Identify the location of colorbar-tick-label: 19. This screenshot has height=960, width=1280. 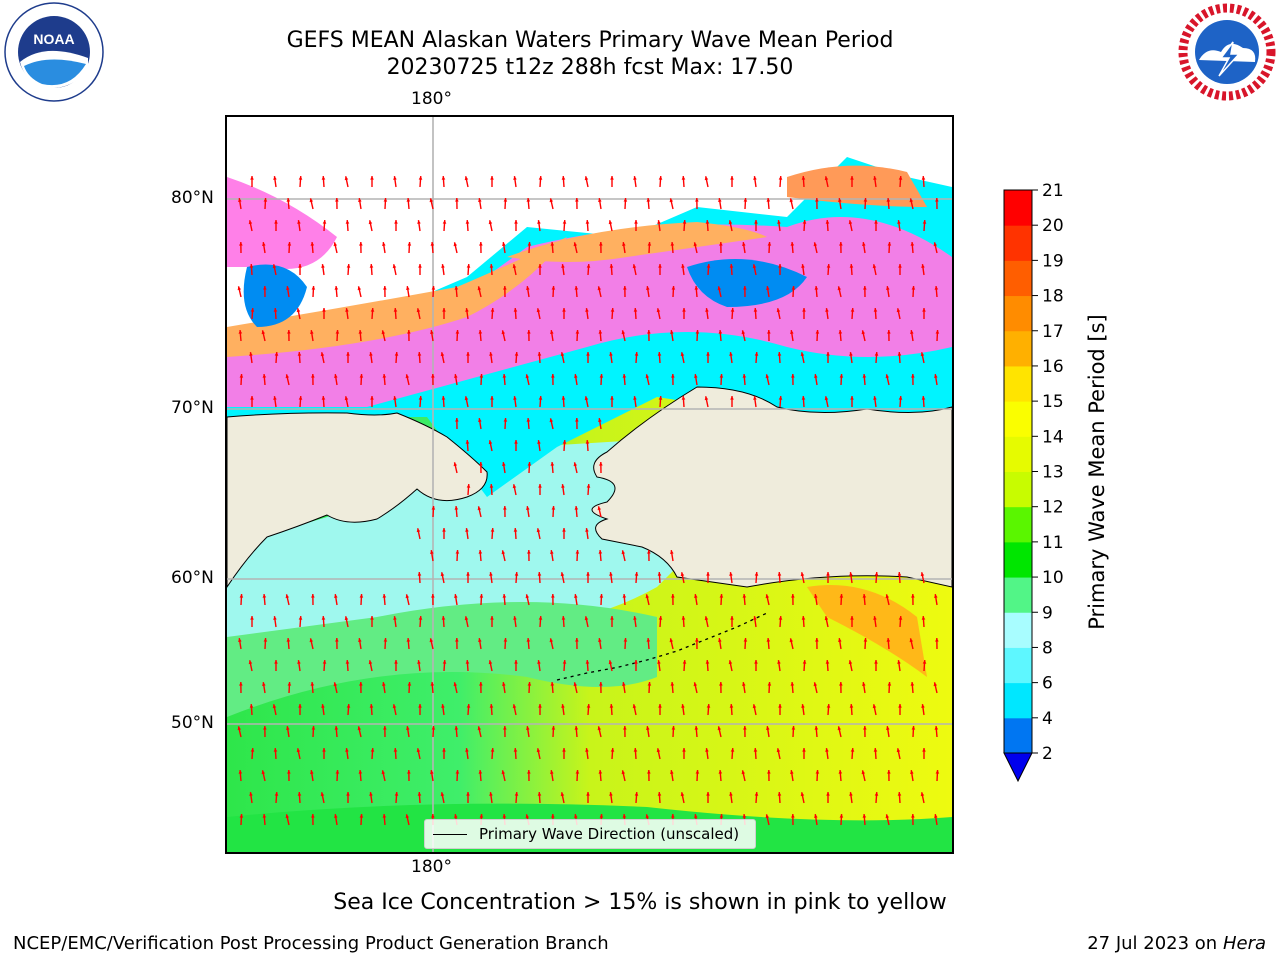
(1053, 261).